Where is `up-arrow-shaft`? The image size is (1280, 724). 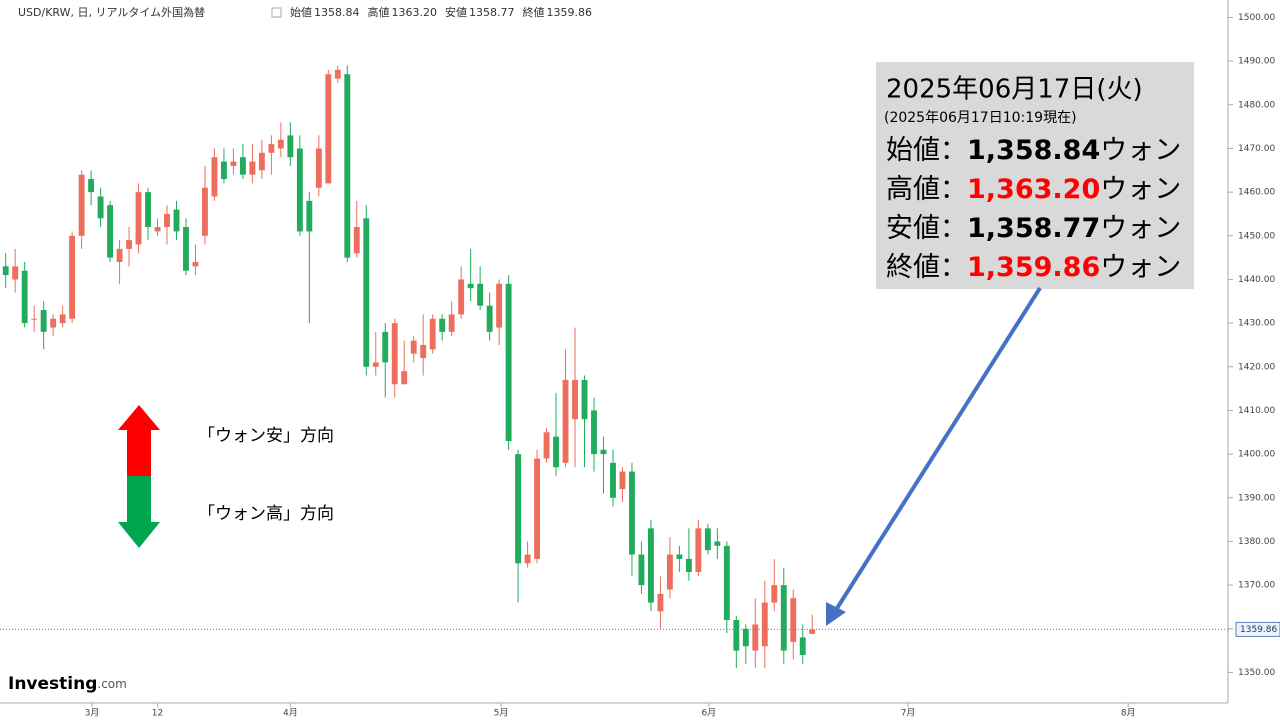
up-arrow-shaft is located at coordinates (139, 453).